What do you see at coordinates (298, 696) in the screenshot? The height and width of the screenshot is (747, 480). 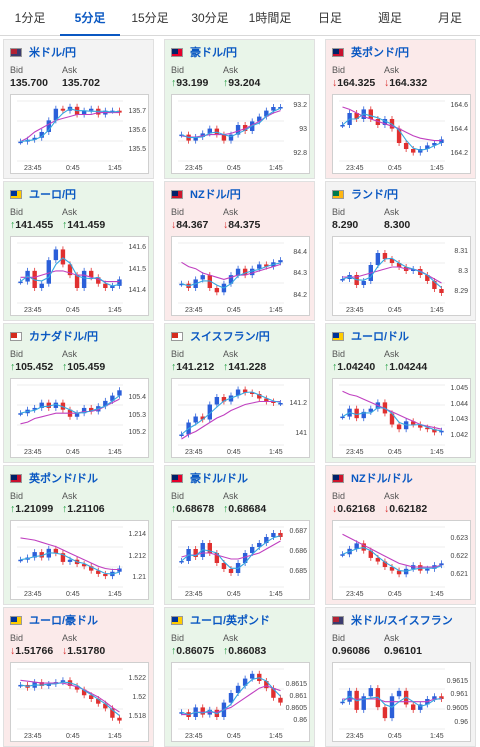 I see `y-tick-label: 0.861` at bounding box center [298, 696].